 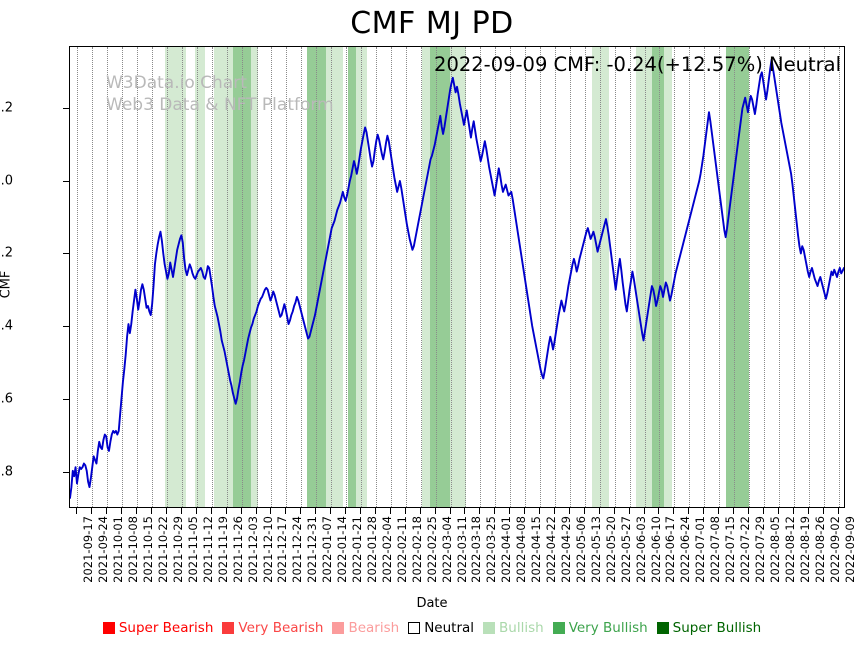 I want to click on x-tick-label: 2022-07-01, so click(x=700, y=549).